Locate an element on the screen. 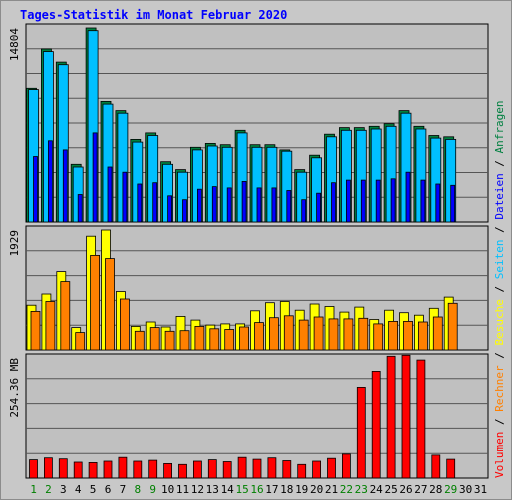 This screenshot has height=500, width=512. x-tick-label: 24 is located at coordinates (377, 489).